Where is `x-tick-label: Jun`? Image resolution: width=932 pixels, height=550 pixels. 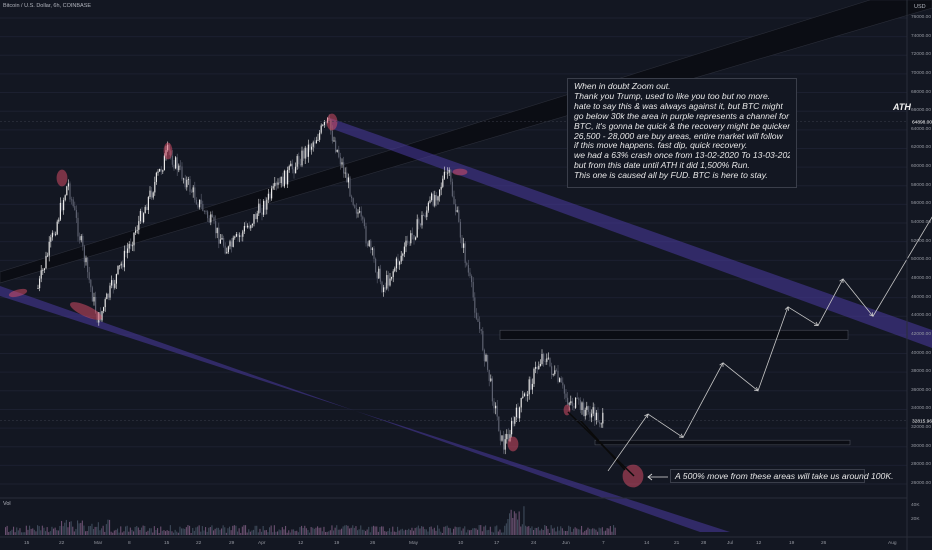 x-tick-label: Jun is located at coordinates (566, 543).